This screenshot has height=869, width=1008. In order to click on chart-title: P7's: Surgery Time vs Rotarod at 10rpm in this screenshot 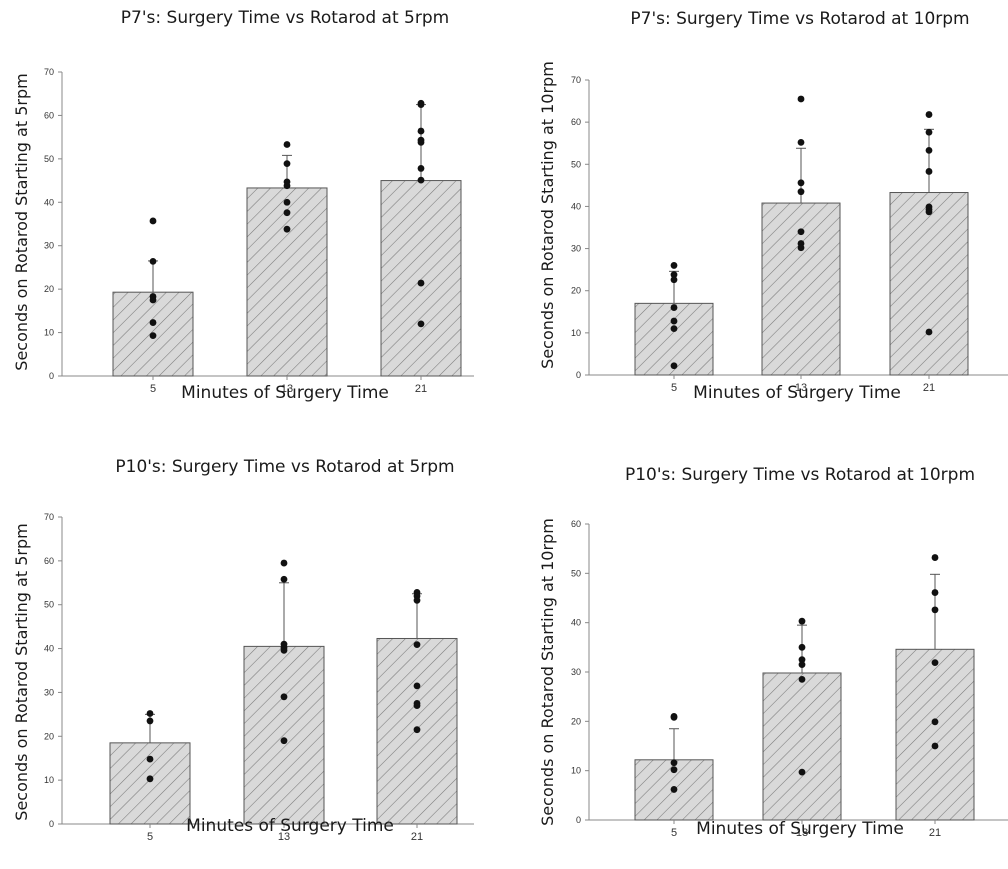, I will do `click(799, 19)`.